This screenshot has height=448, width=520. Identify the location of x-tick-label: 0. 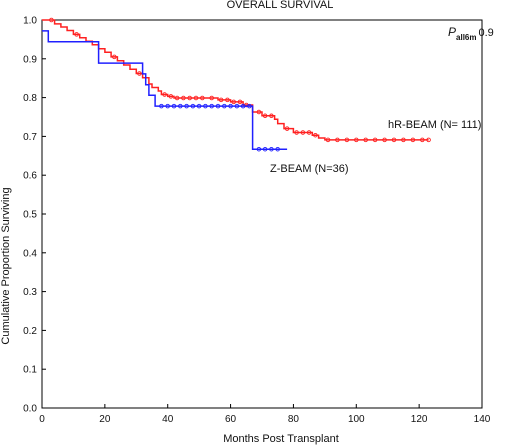
(42, 419).